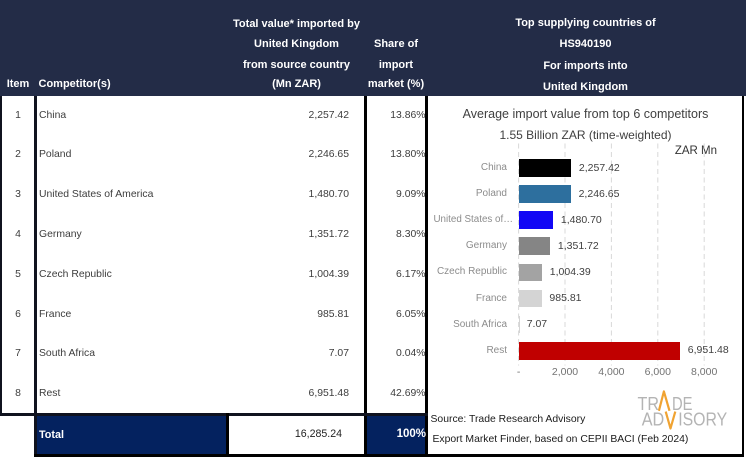  I want to click on svg-text: TR, so click(649, 403).